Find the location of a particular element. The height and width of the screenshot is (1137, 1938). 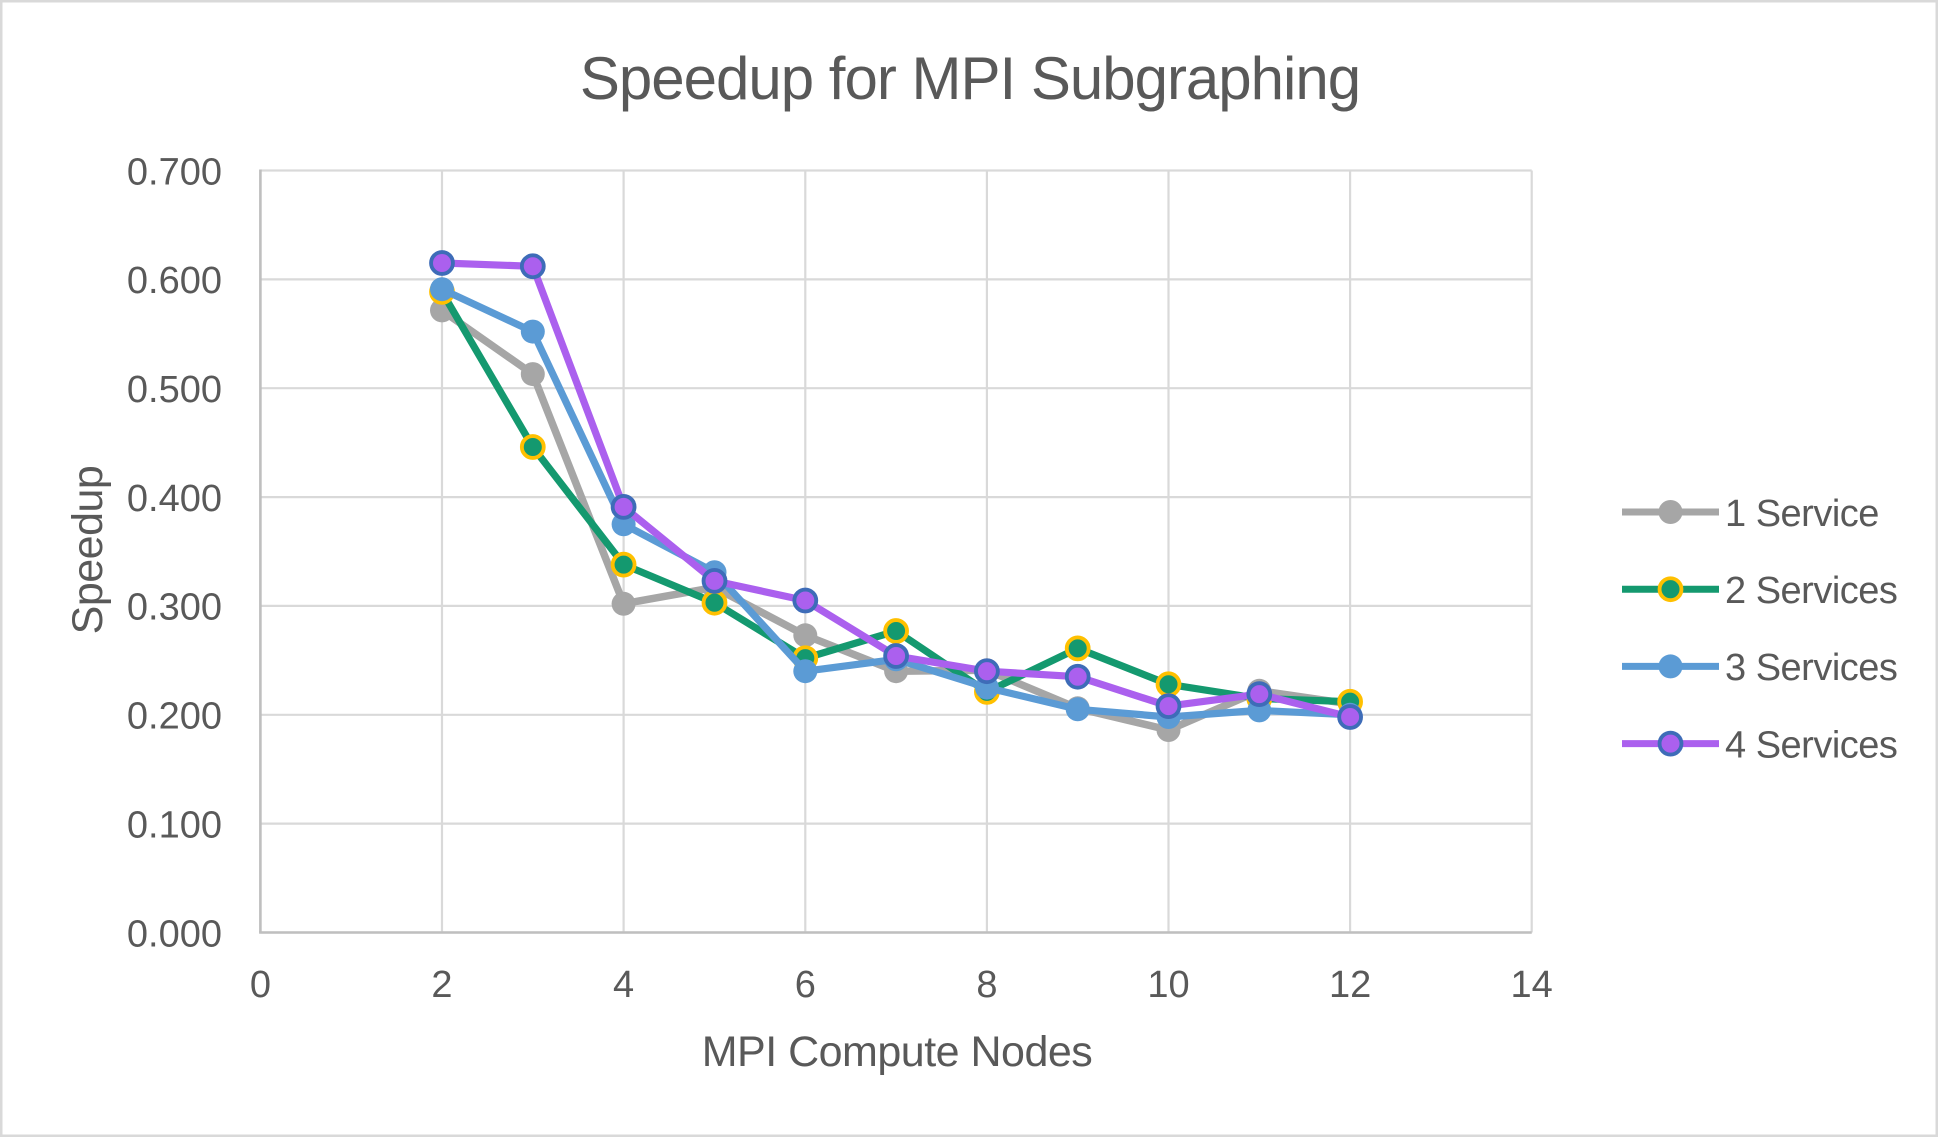

svg-text: 0.100 is located at coordinates (174, 825).